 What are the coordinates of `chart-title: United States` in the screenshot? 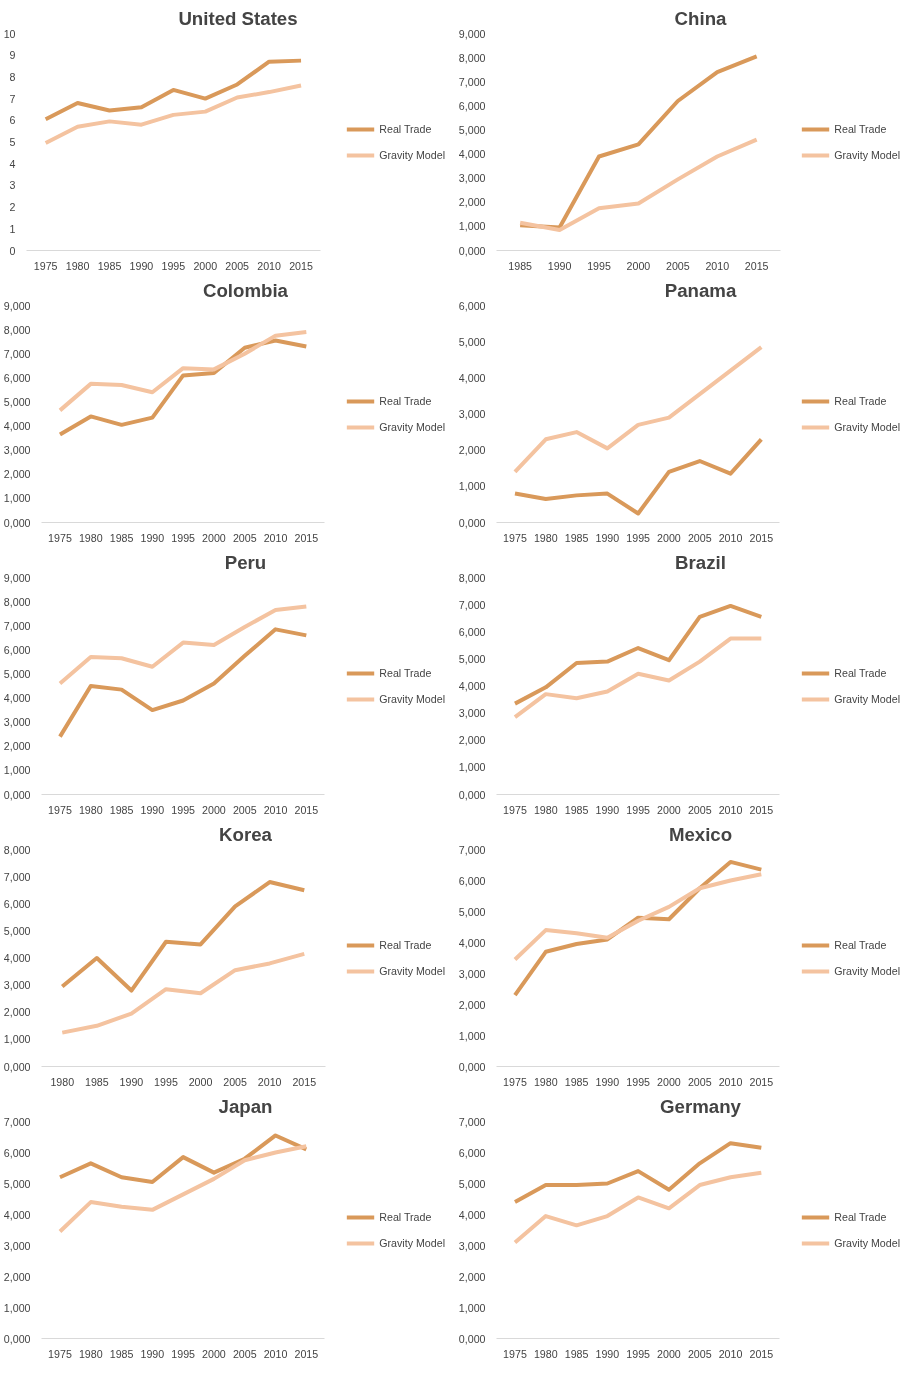 It's located at (238, 18).